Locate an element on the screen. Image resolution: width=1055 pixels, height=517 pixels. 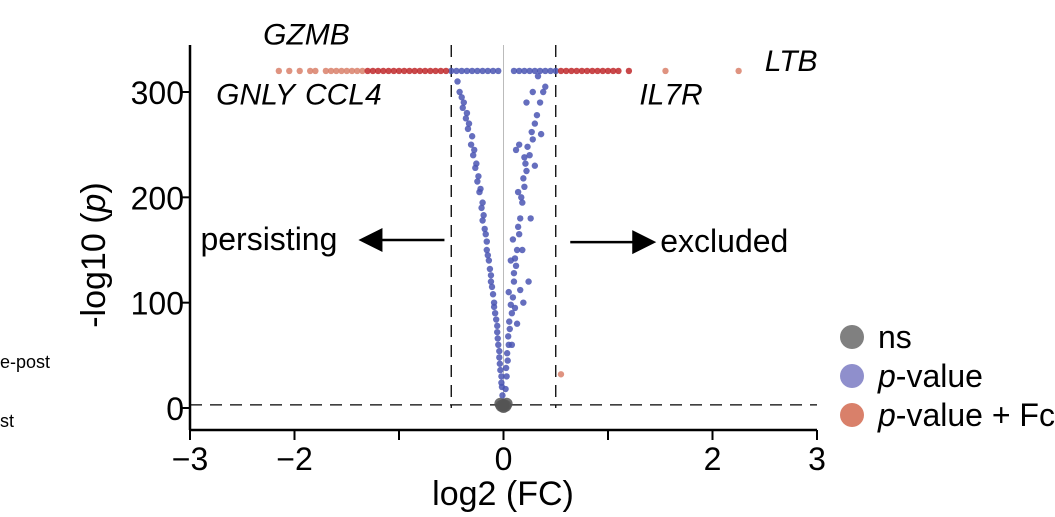
annotation-persisting: persisting is located at coordinates (268, 239).